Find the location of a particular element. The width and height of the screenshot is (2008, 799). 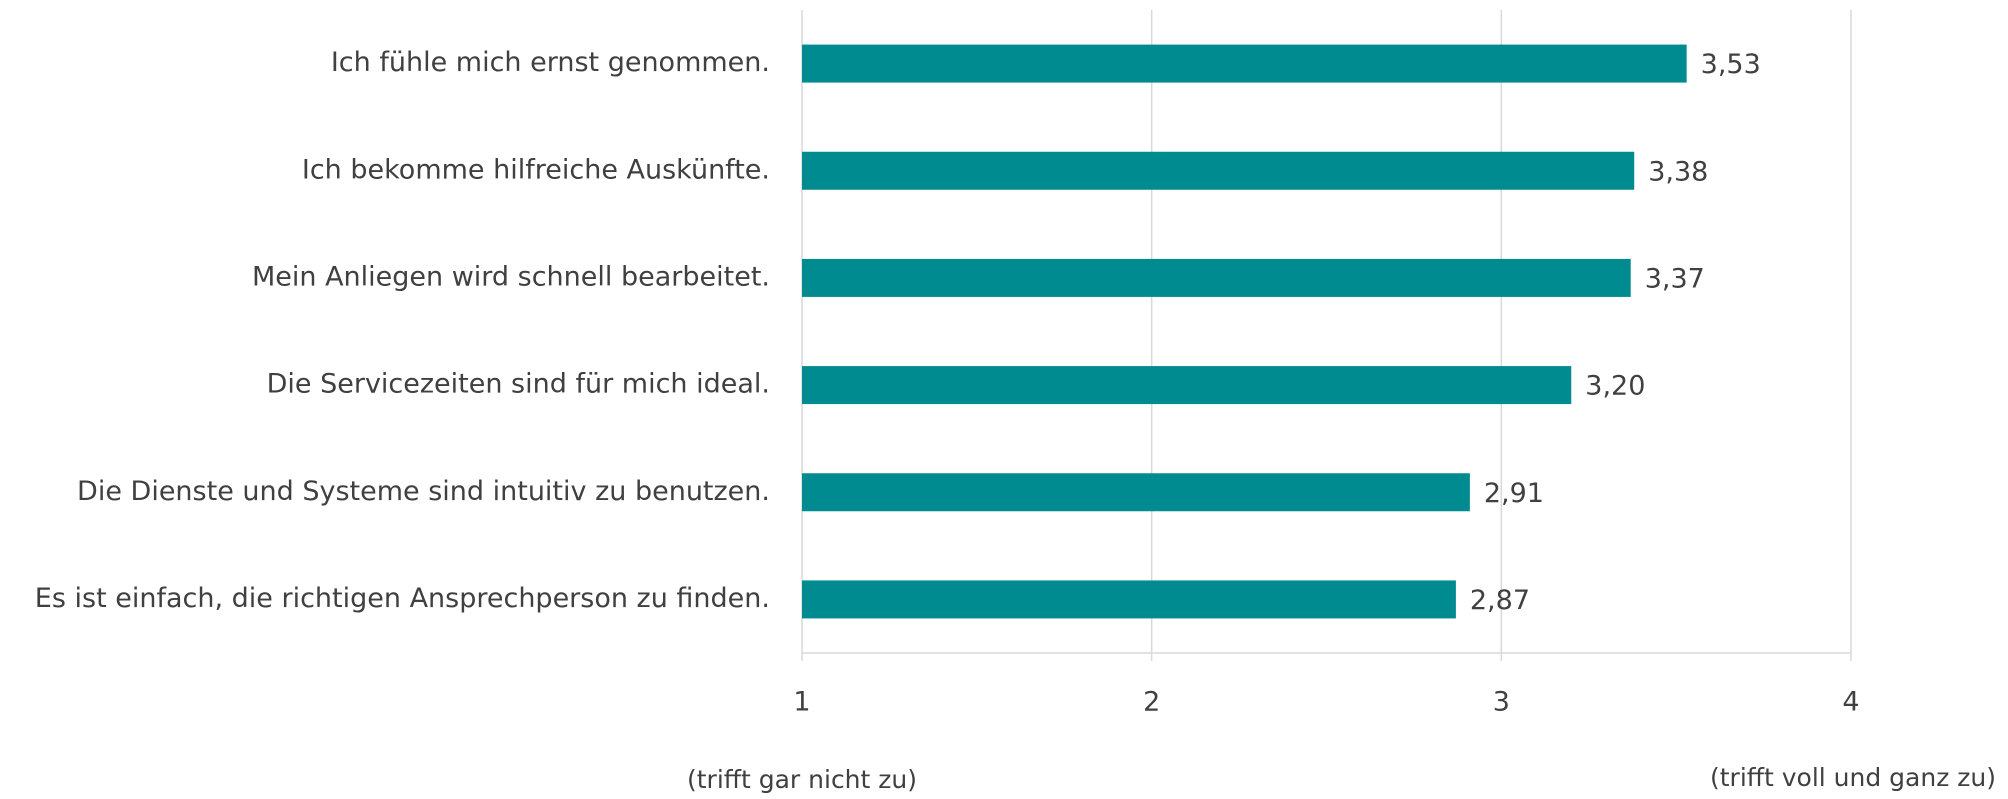

x-tick-label: 2 is located at coordinates (1151, 702).